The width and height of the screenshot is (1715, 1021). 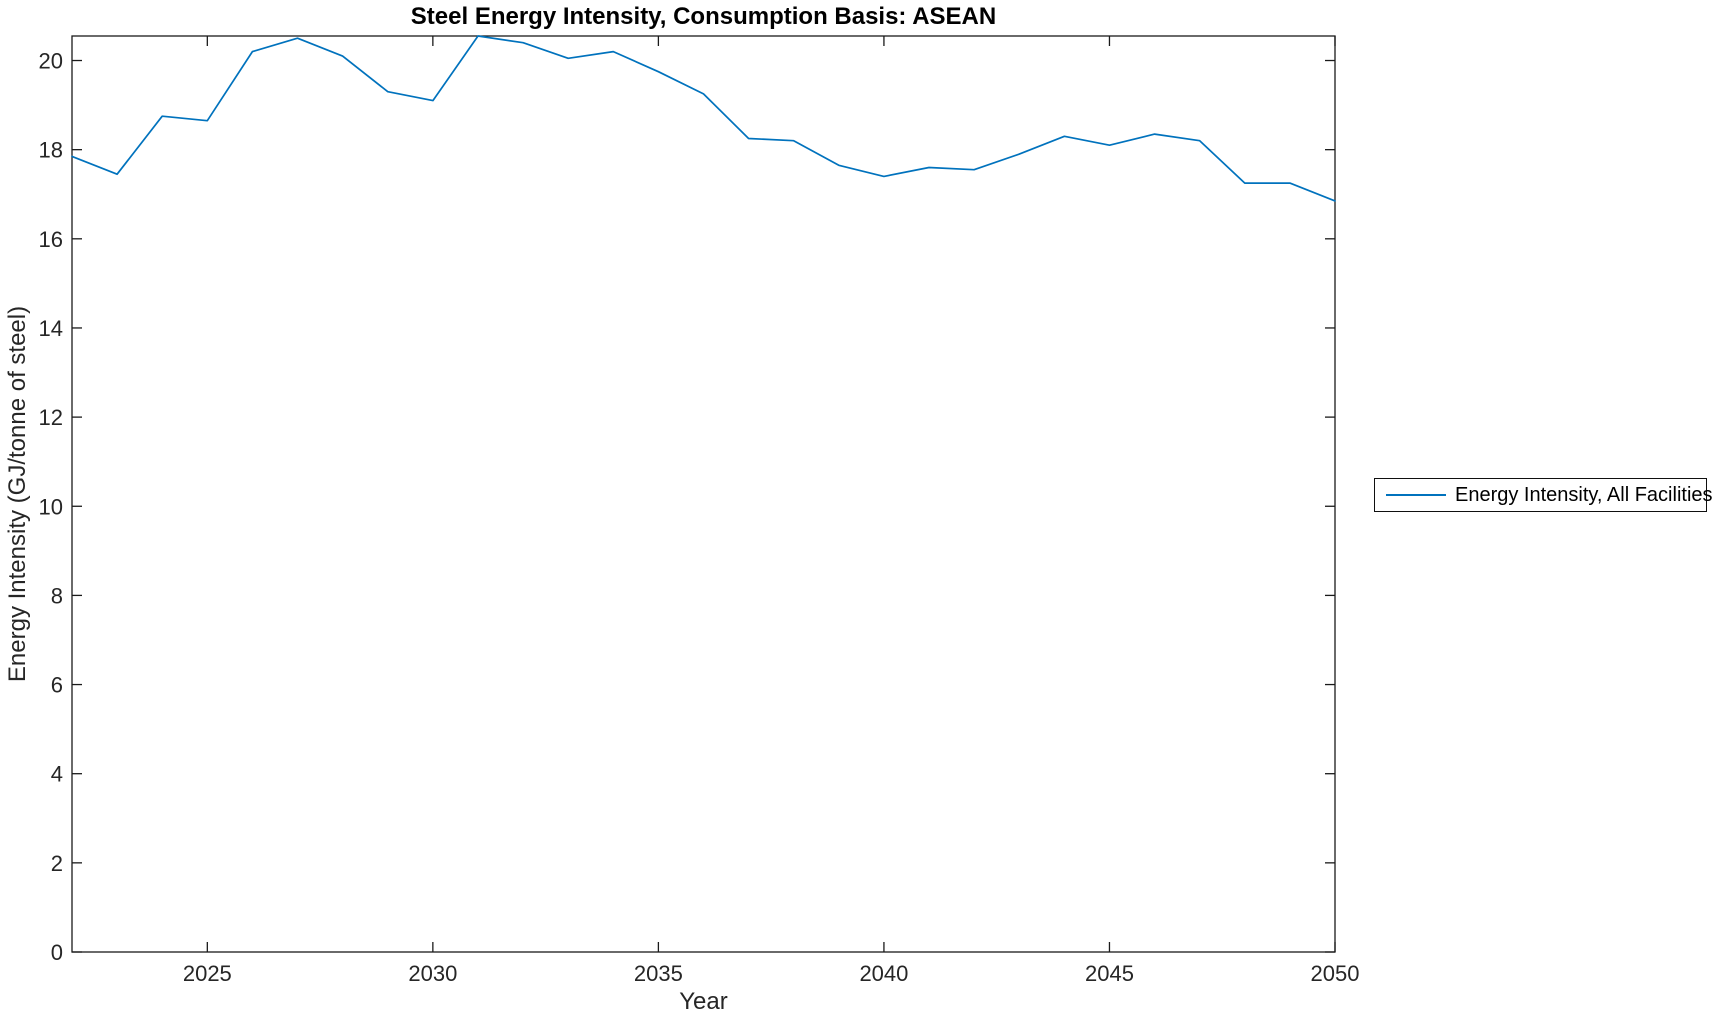 I want to click on y-tick-label: 18, so click(x=51, y=150).